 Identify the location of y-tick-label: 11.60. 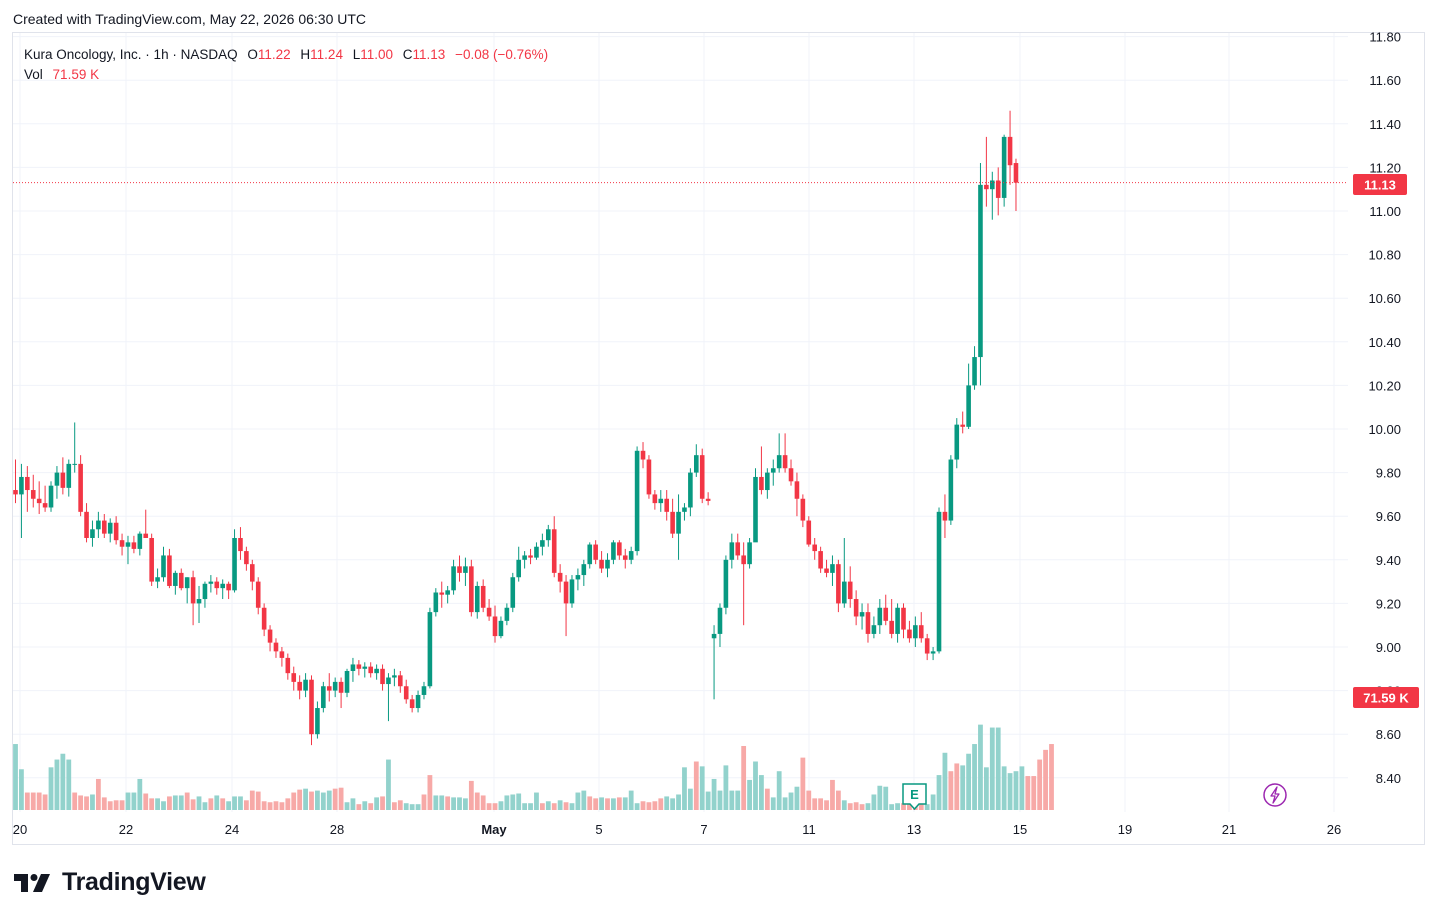
(1385, 80).